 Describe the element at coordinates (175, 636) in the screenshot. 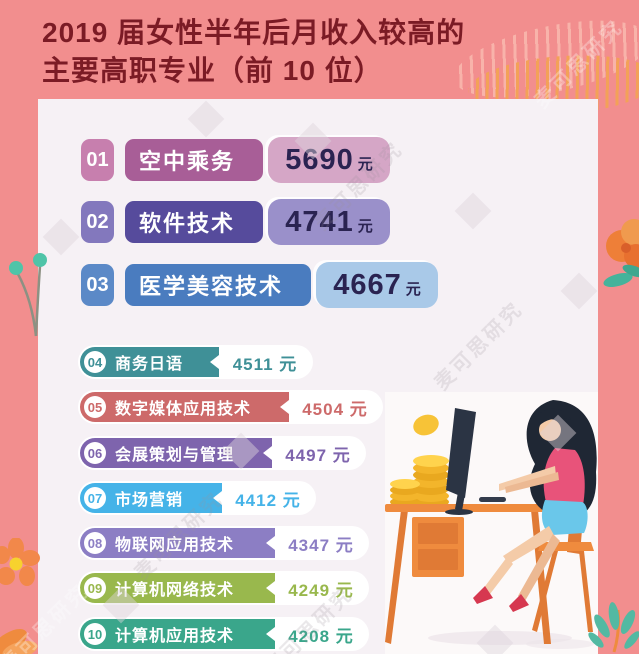

I see `major-label: 计算机应用技术` at that location.